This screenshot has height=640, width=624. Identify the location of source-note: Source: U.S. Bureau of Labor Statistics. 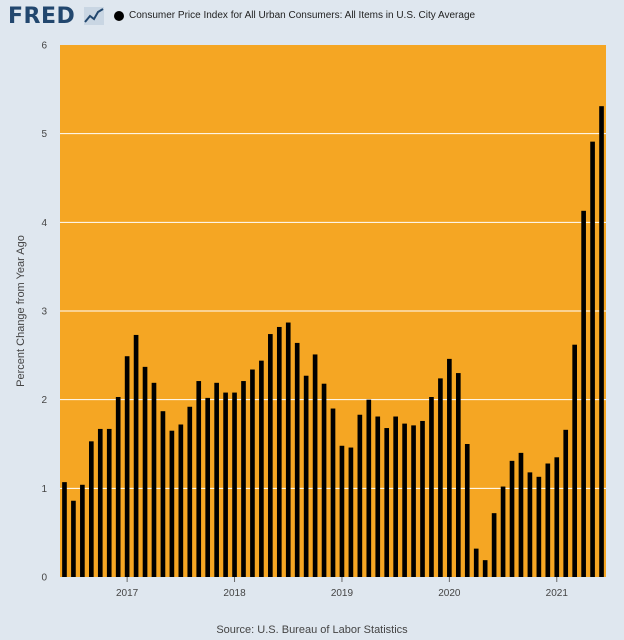
(312, 630).